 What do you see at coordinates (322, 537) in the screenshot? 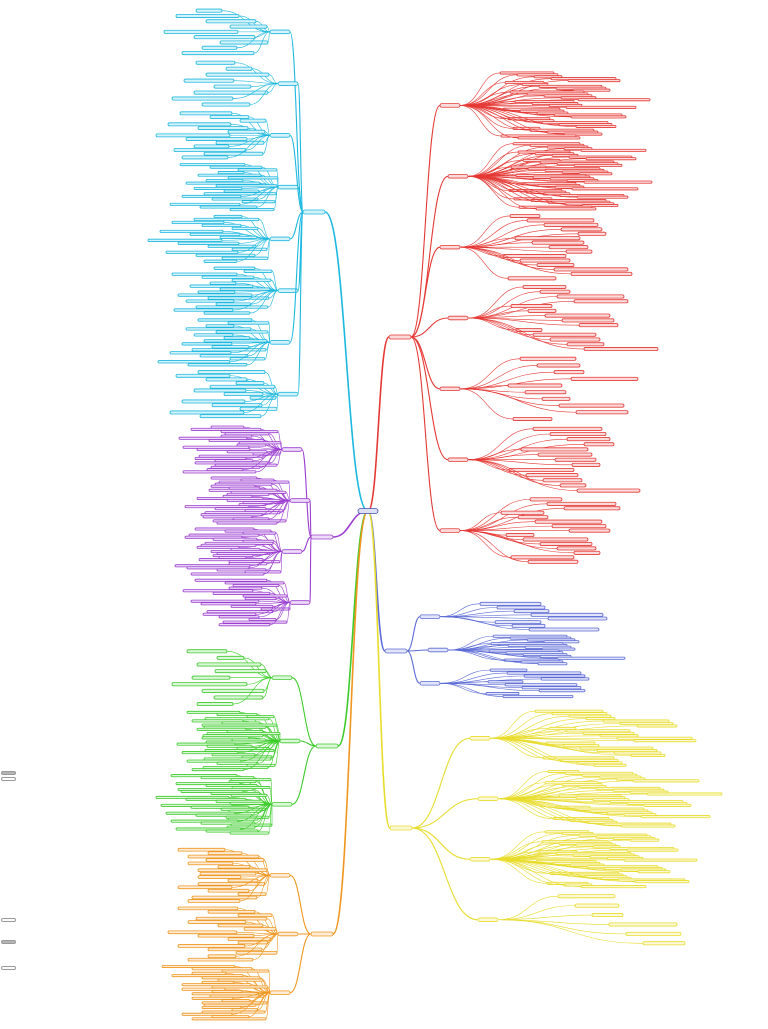
I see `branch-purple` at bounding box center [322, 537].